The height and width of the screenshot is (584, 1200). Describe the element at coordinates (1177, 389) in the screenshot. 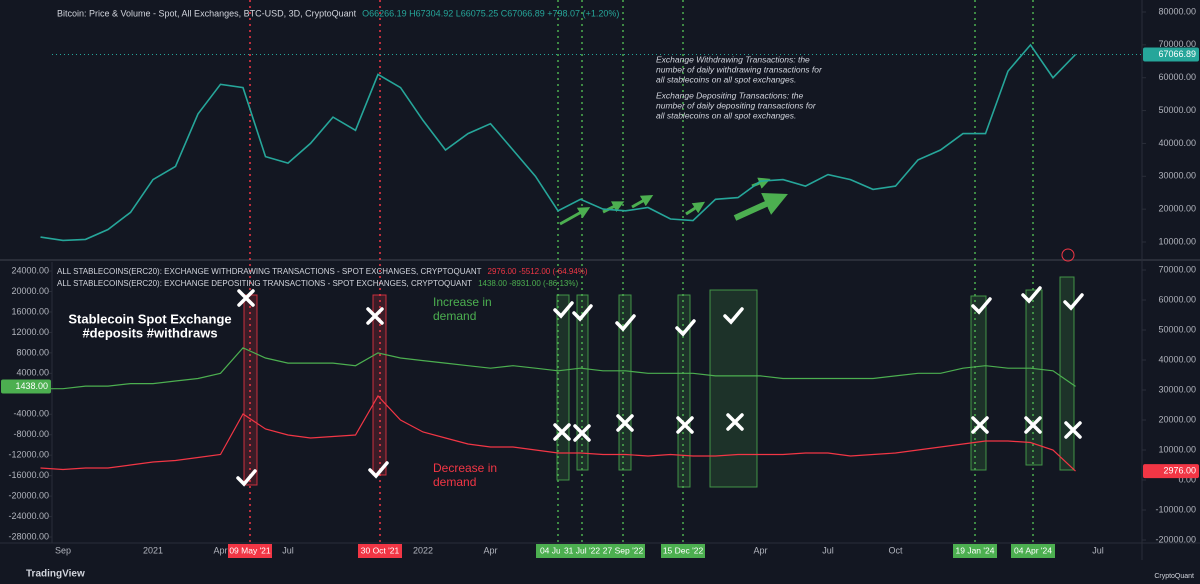

I see `y2-tick-label: 30000.00` at that location.